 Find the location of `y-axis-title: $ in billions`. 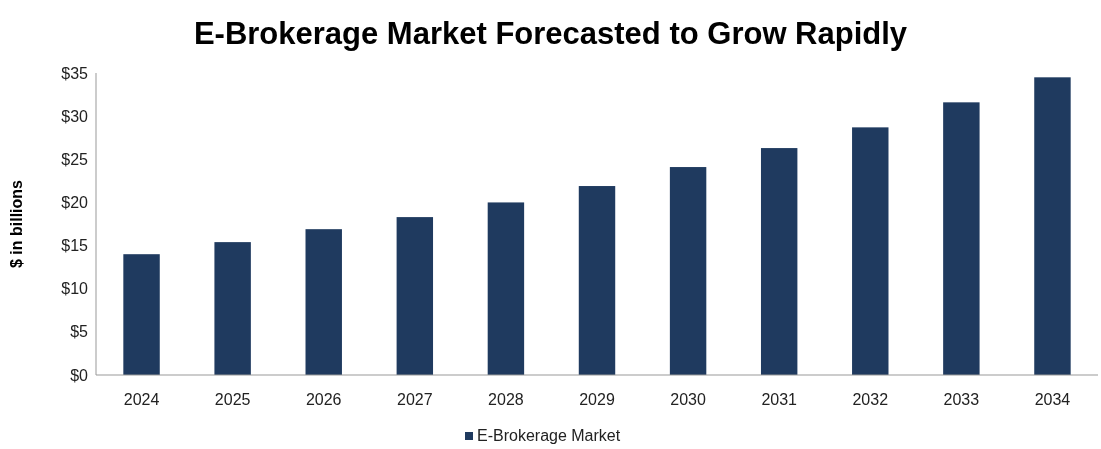

y-axis-title: $ in billions is located at coordinates (16, 224).